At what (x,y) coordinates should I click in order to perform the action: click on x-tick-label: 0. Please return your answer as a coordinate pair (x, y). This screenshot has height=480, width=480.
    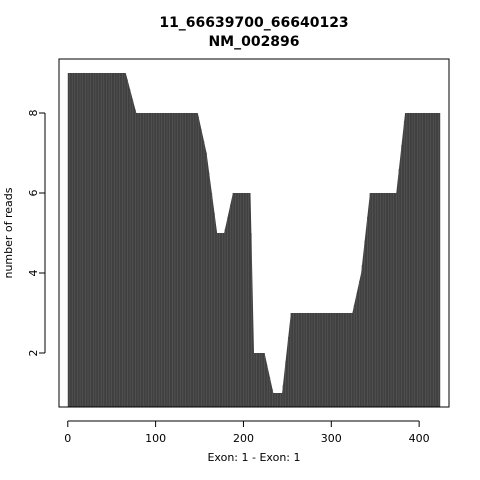
    Looking at the image, I should click on (67, 438).